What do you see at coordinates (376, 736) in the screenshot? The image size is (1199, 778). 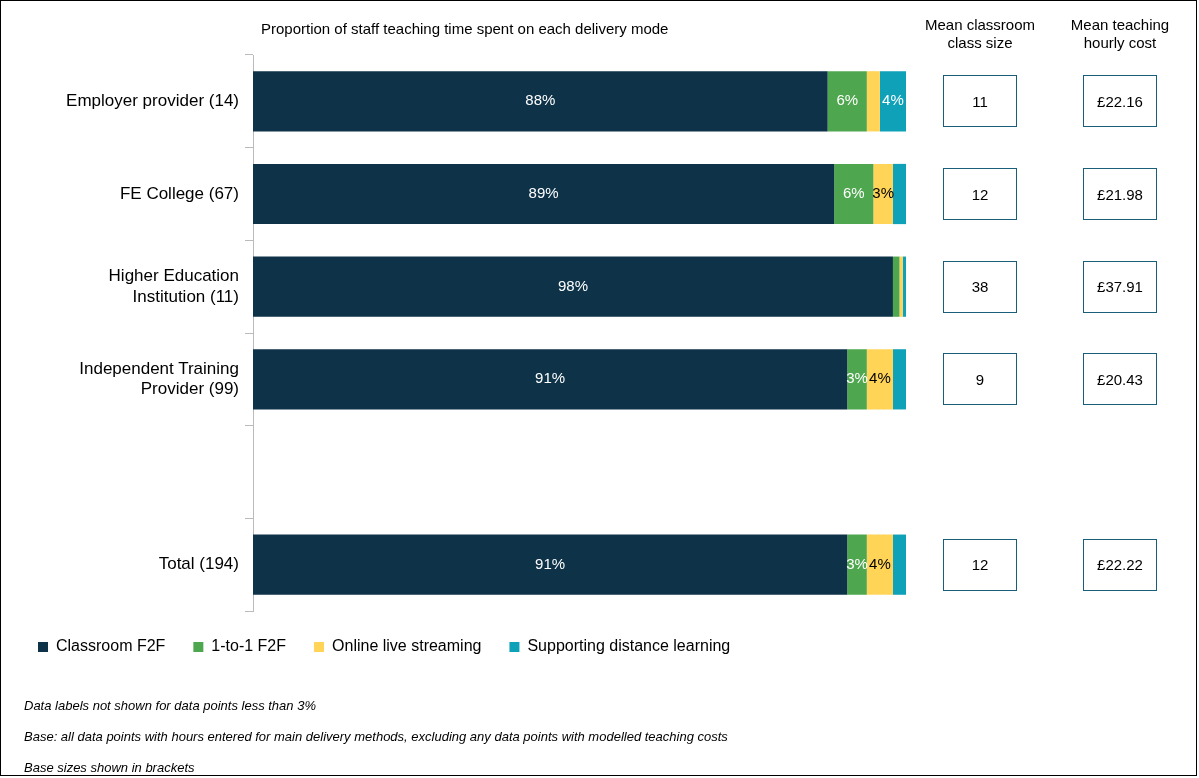 I see `text: Base: all data points with hours entered for main delivery methods, excluding any data points with modelled teaching costs` at bounding box center [376, 736].